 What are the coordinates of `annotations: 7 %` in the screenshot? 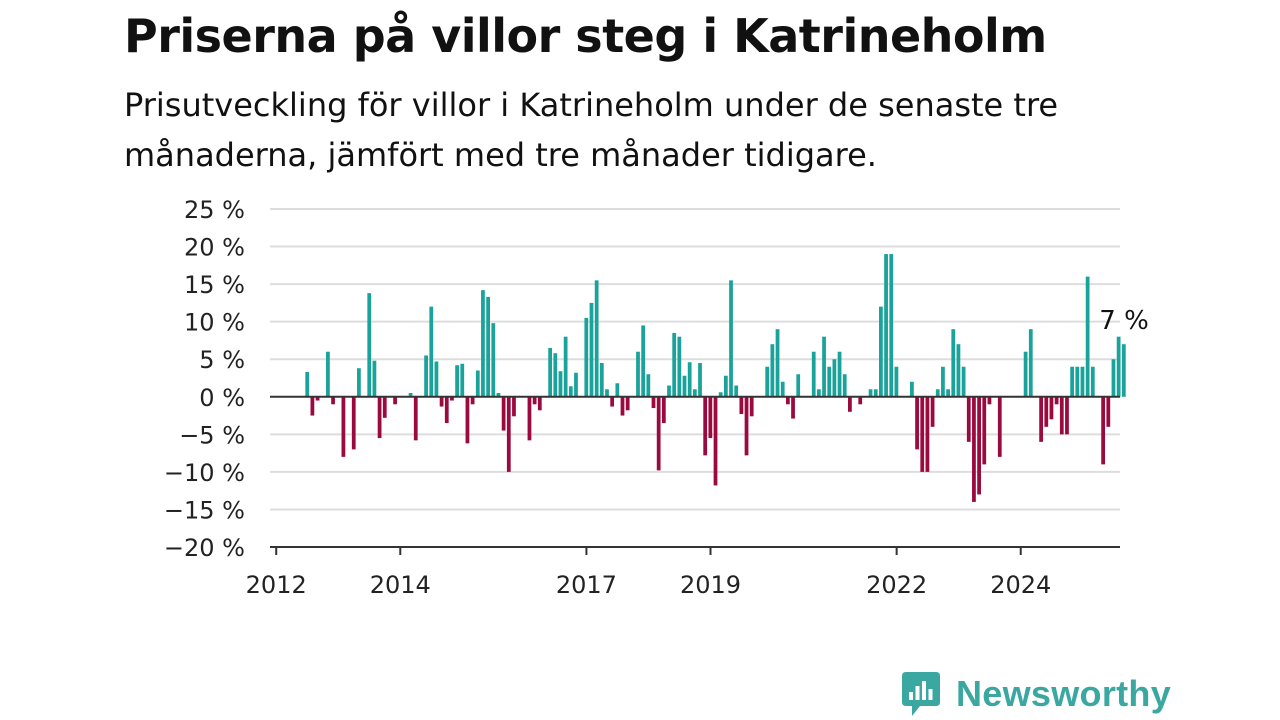 It's located at (1124, 321).